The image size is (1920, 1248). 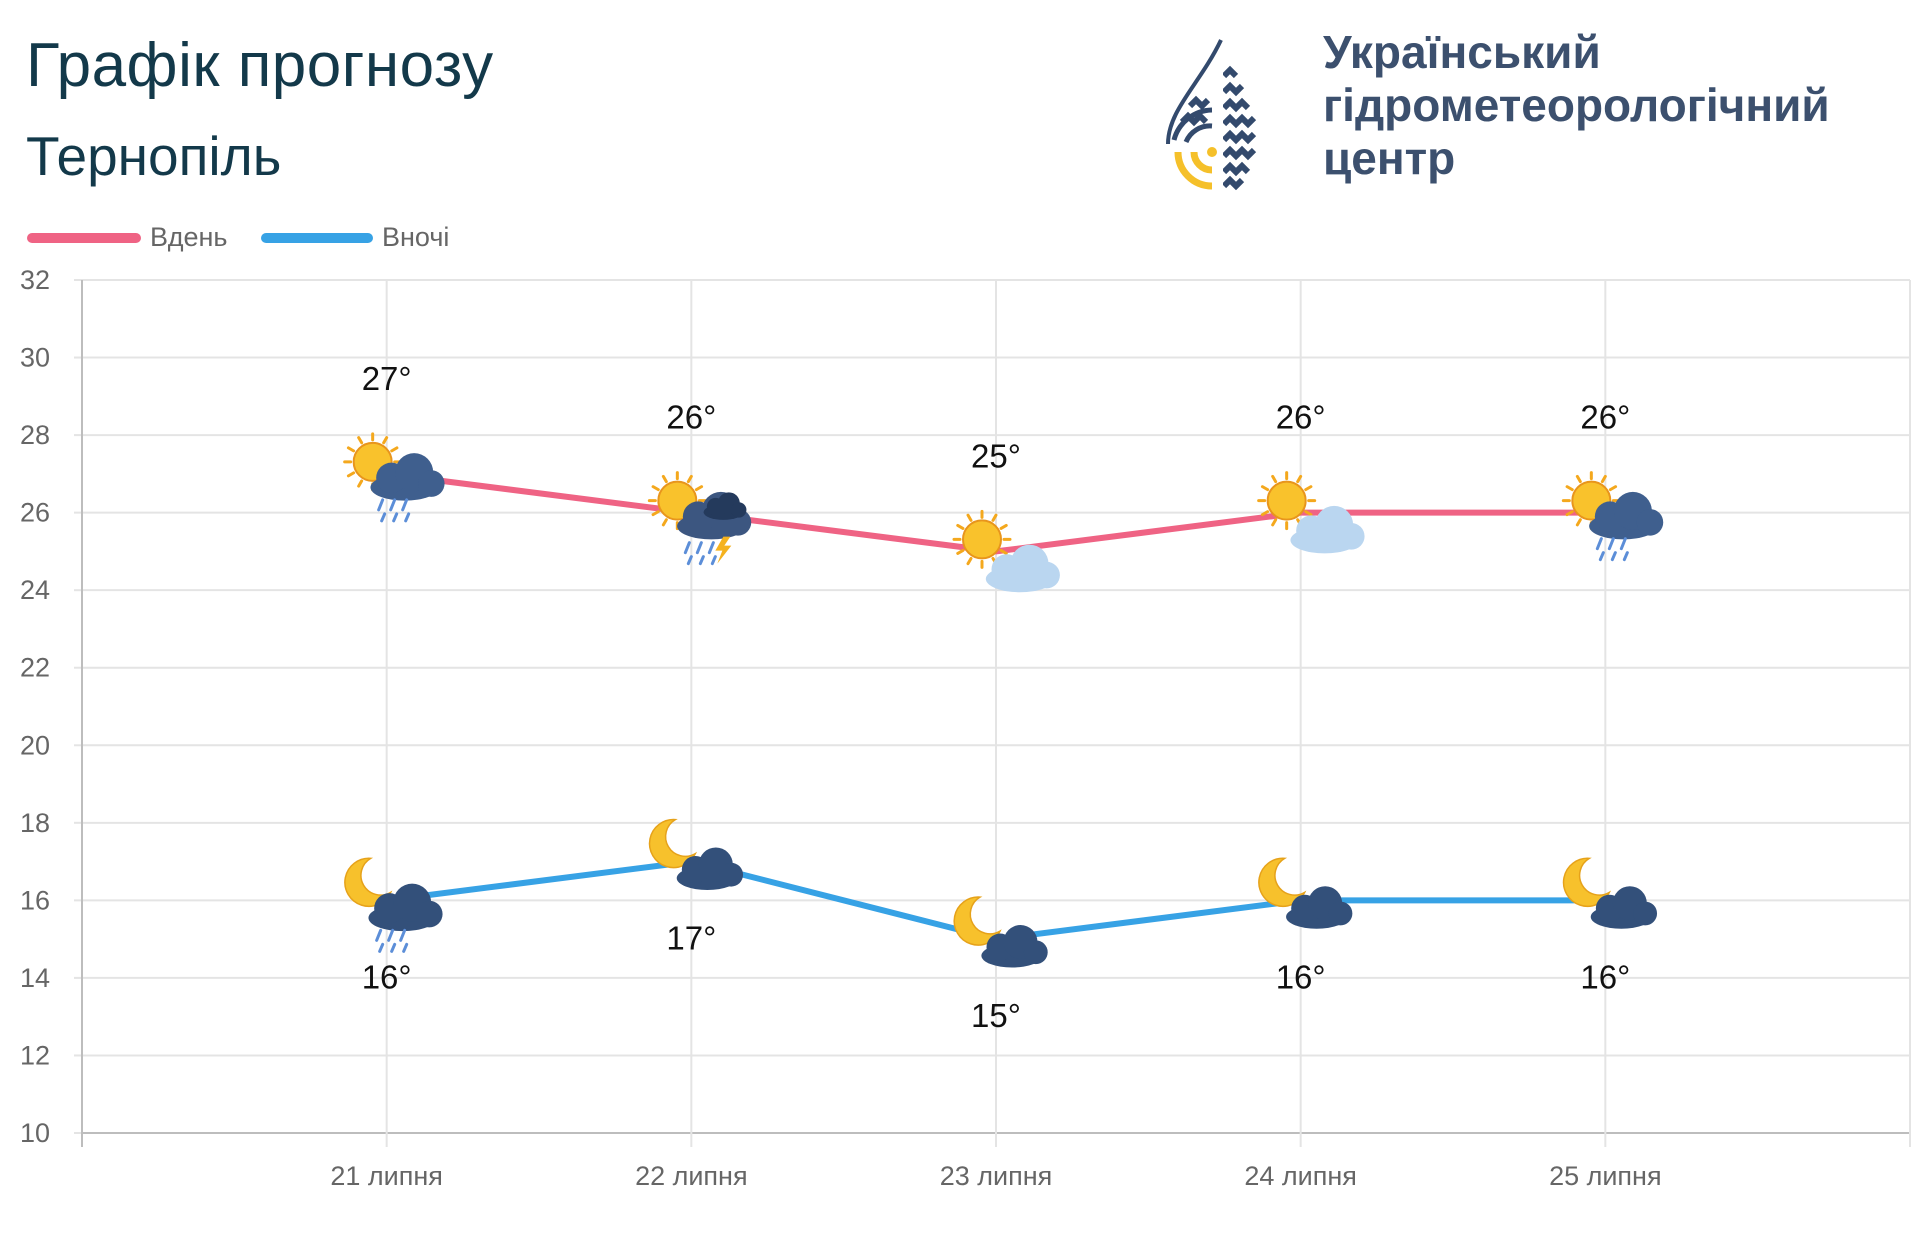 I want to click on y-tick-label: 26, so click(x=35, y=513).